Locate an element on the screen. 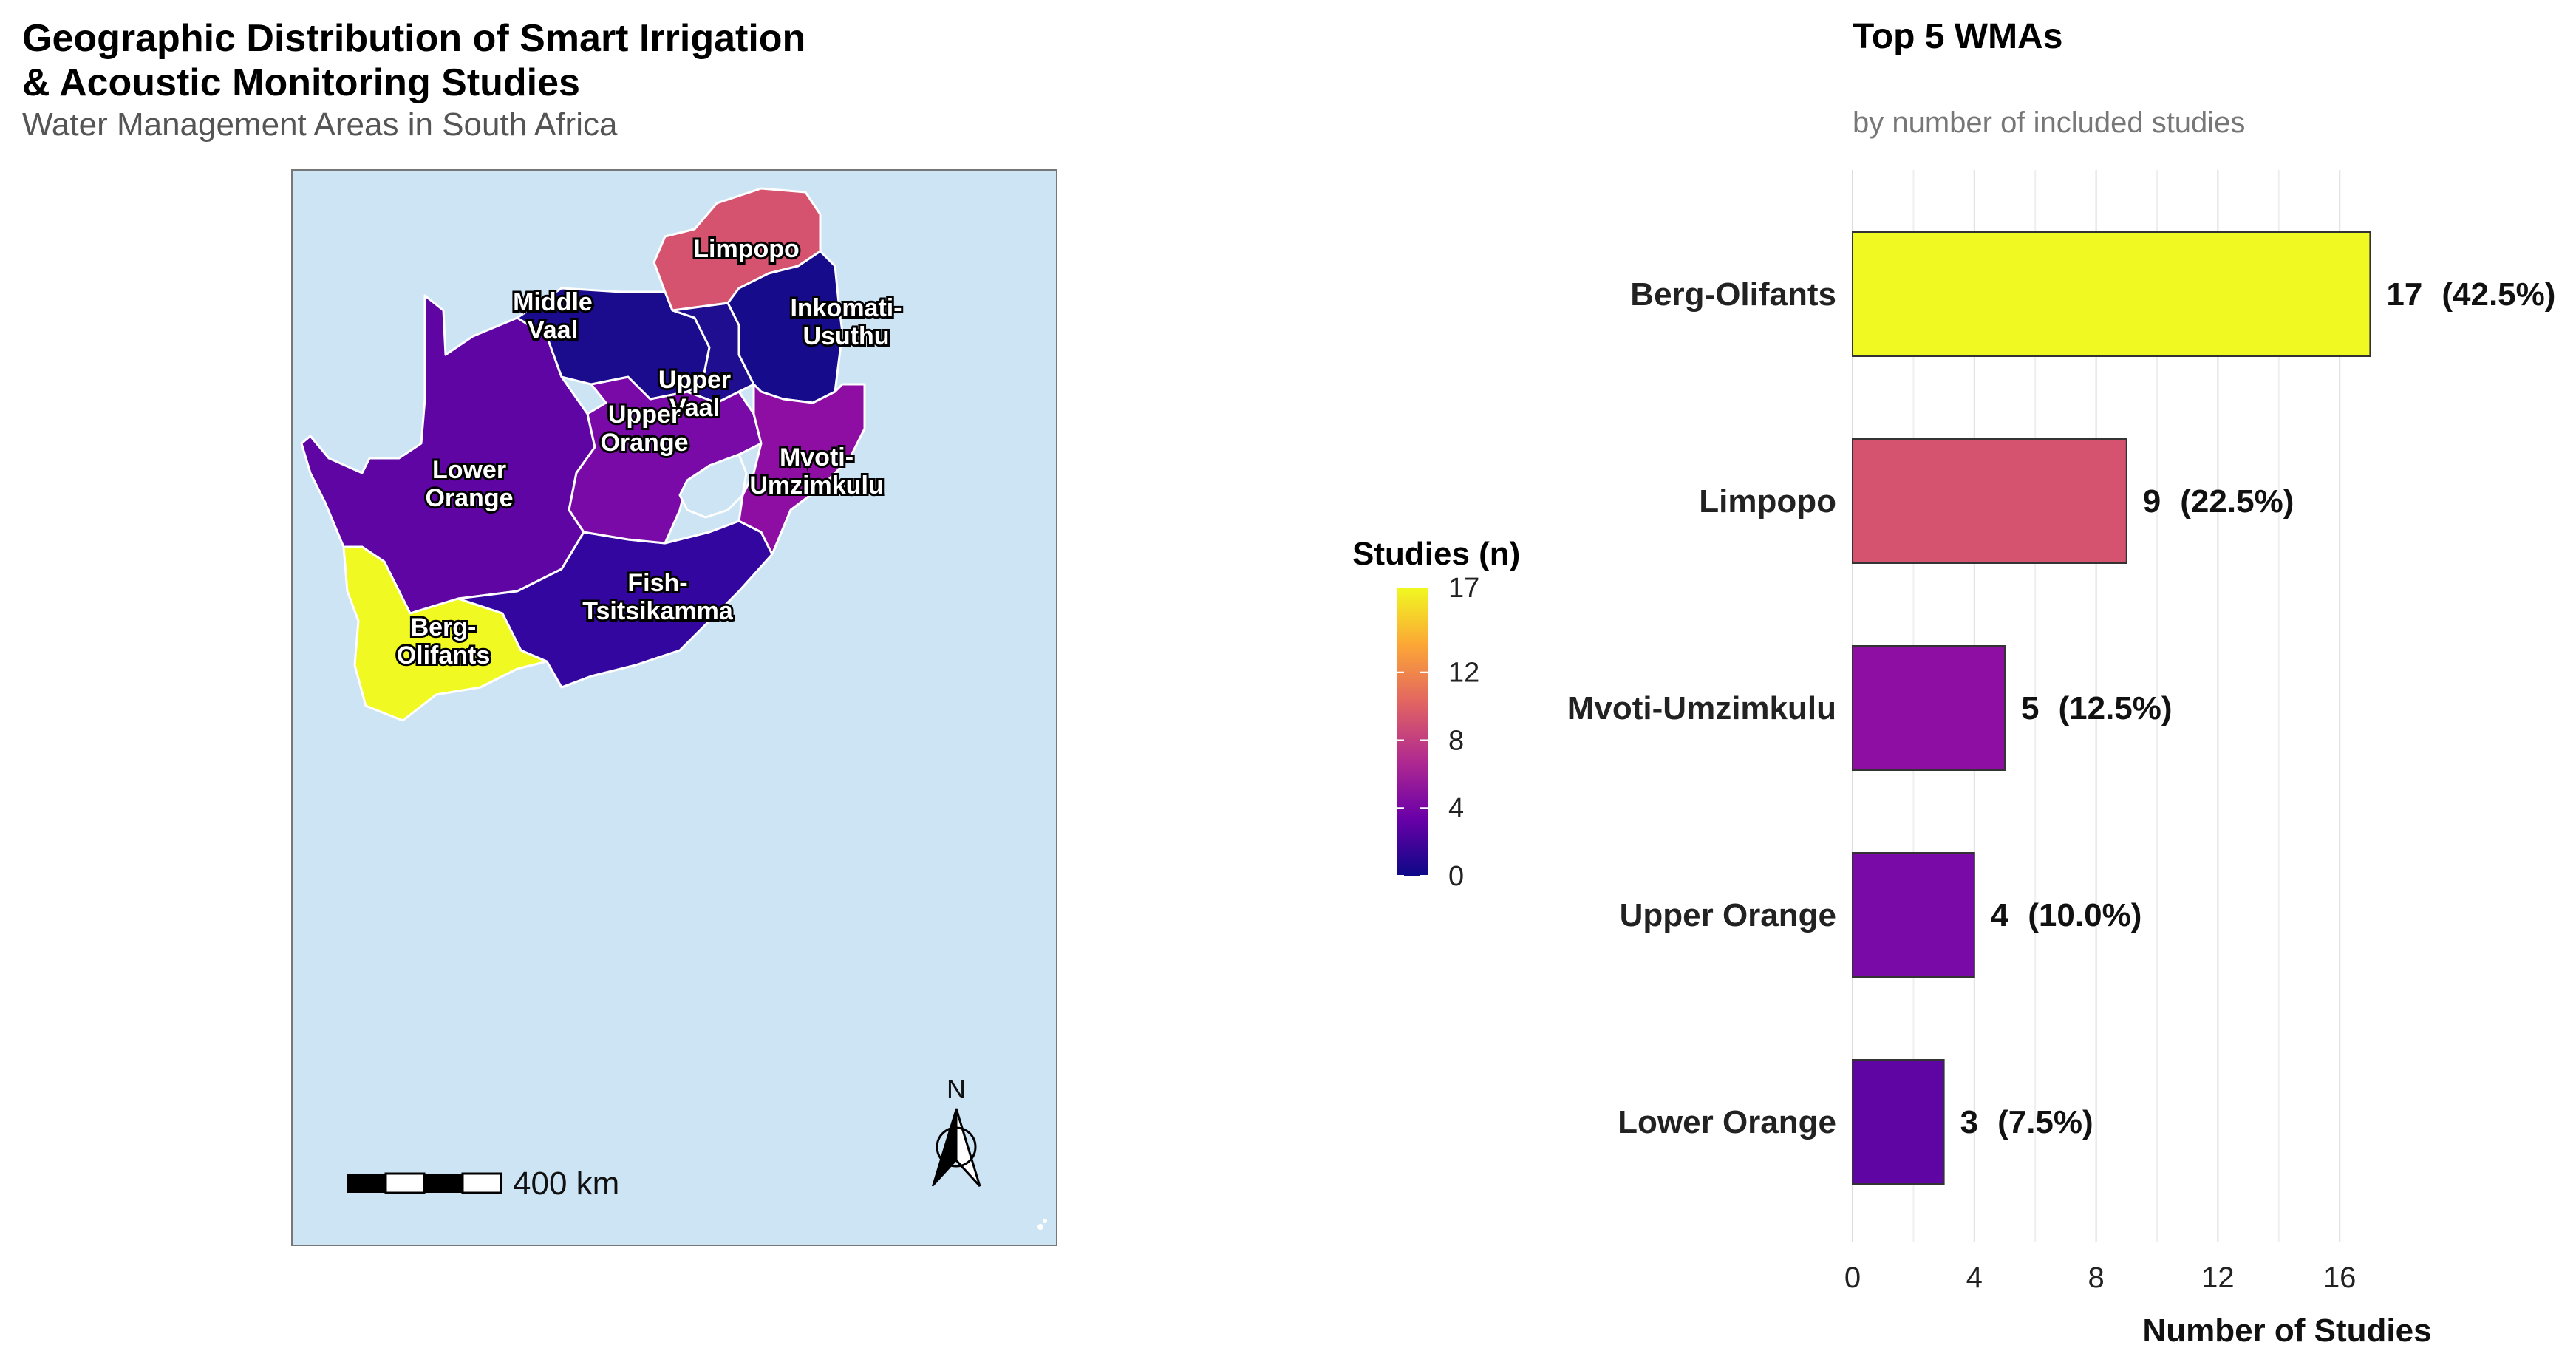  region-label-lower-orange: Orange is located at coordinates (469, 498).